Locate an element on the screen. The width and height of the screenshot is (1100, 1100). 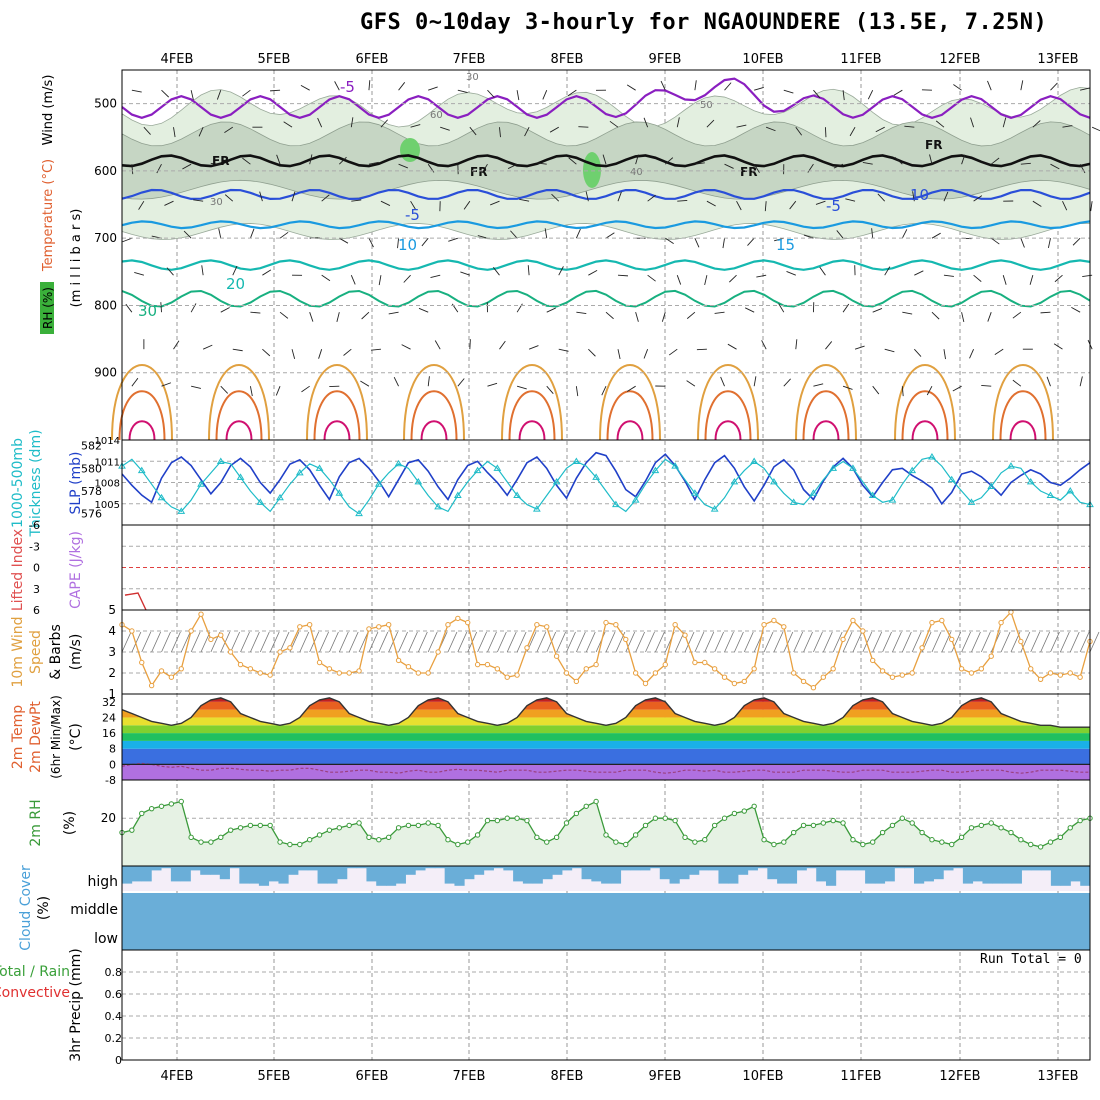
contour-label: 20 is located at coordinates (235, 284).